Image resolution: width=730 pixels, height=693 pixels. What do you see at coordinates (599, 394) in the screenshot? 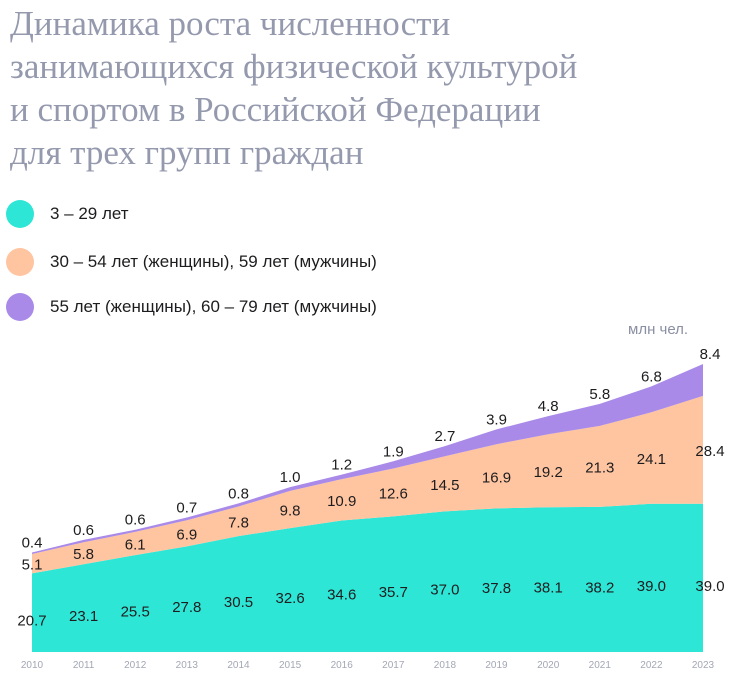
I see `data-label-series-3: 5.8` at bounding box center [599, 394].